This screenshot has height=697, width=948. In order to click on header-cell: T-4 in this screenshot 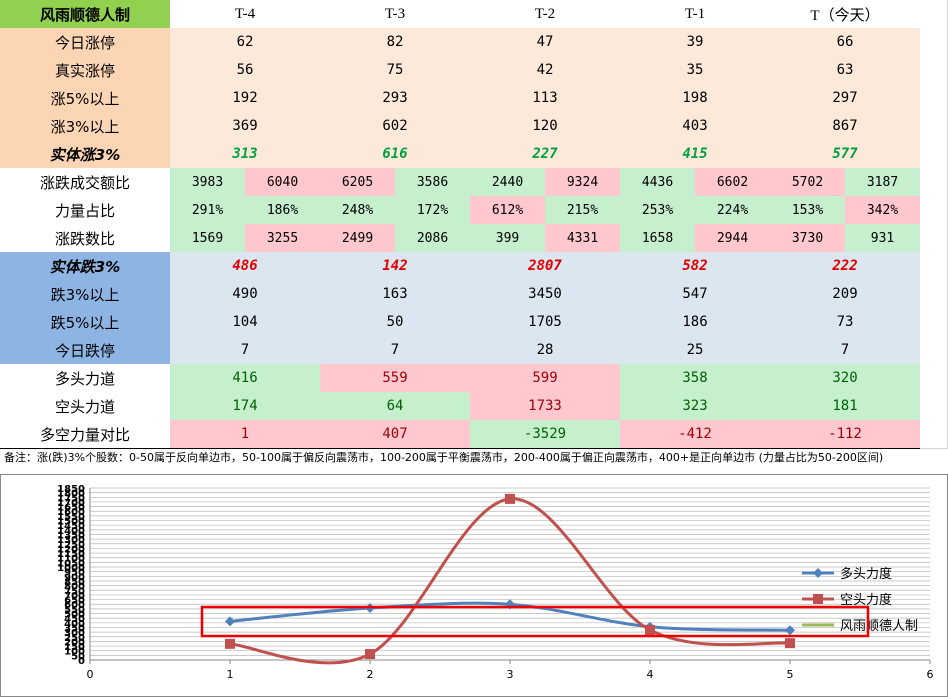, I will do `click(245, 14)`.